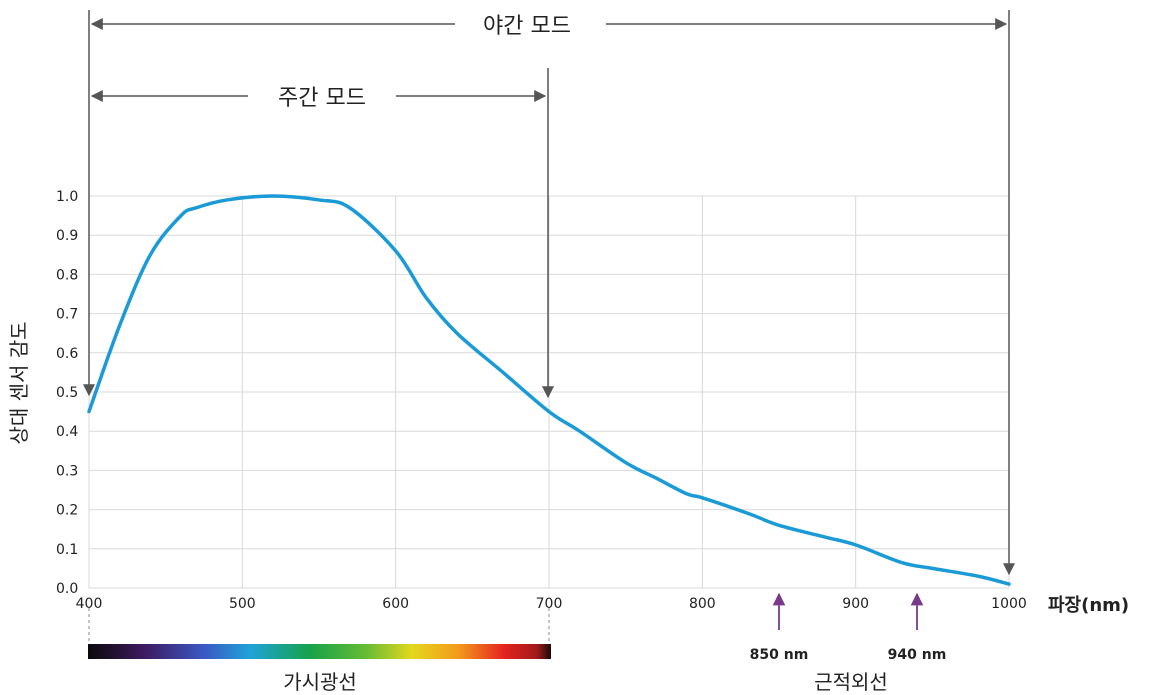  What do you see at coordinates (67, 589) in the screenshot?
I see `y-tick-label: 0.0` at bounding box center [67, 589].